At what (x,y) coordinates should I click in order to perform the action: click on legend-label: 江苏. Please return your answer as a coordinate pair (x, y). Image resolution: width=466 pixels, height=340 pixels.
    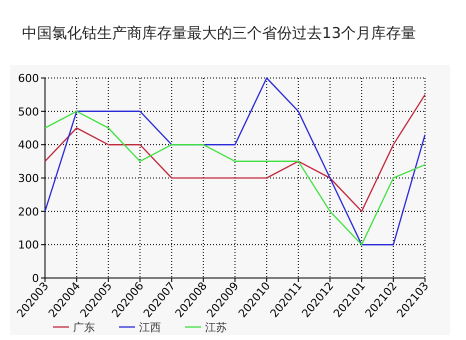
    Looking at the image, I should click on (216, 327).